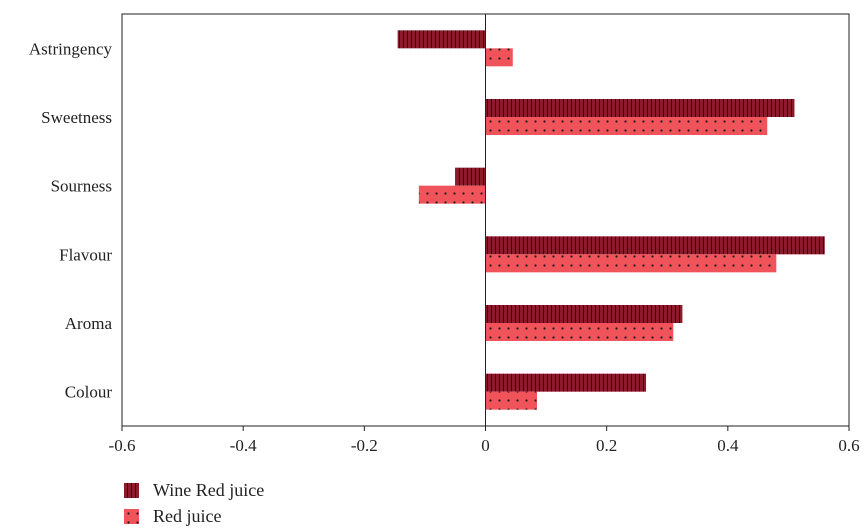 The width and height of the screenshot is (865, 530). What do you see at coordinates (71, 48) in the screenshot?
I see `y-tick-label-astringency: Astringency` at bounding box center [71, 48].